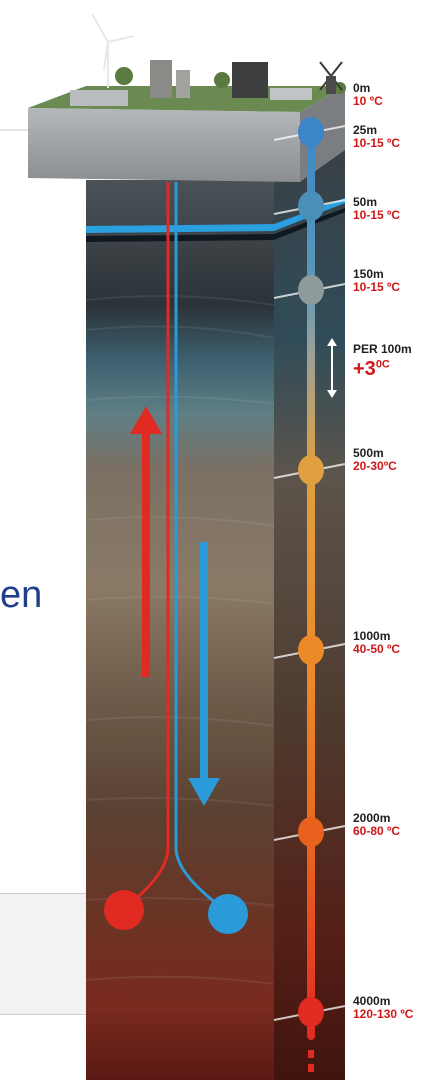  What do you see at coordinates (375, 459) in the screenshot?
I see `depth-label-500m: 500m 20-30ºC` at bounding box center [375, 459].